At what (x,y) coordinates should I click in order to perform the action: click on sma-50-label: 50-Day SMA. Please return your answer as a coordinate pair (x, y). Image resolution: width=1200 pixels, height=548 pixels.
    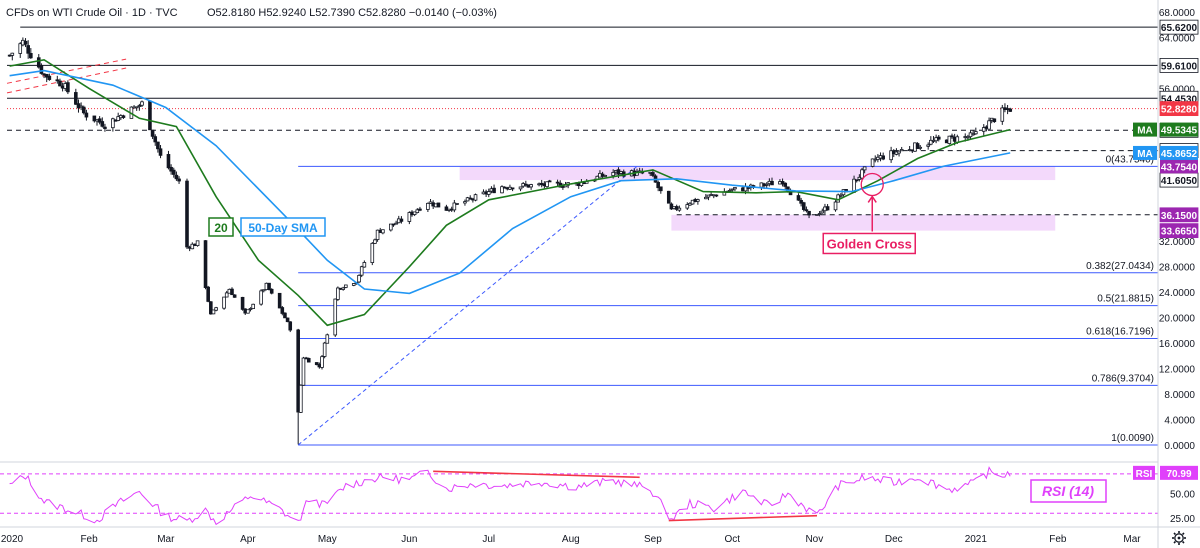
    Looking at the image, I should click on (283, 227).